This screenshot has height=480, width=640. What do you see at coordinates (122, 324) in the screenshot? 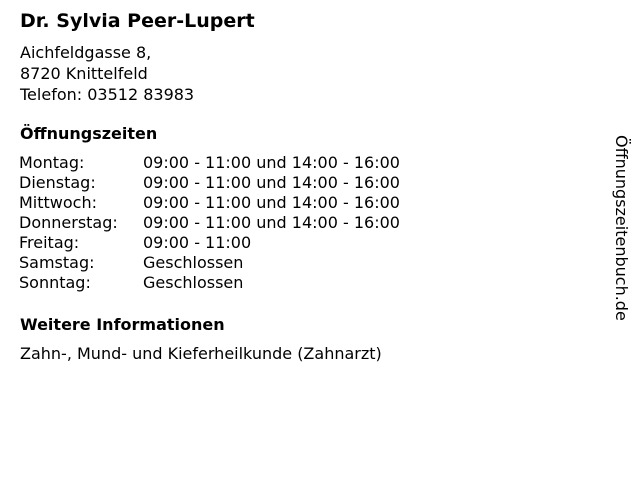
I see `info-heading: Weitere Informationen` at bounding box center [122, 324].